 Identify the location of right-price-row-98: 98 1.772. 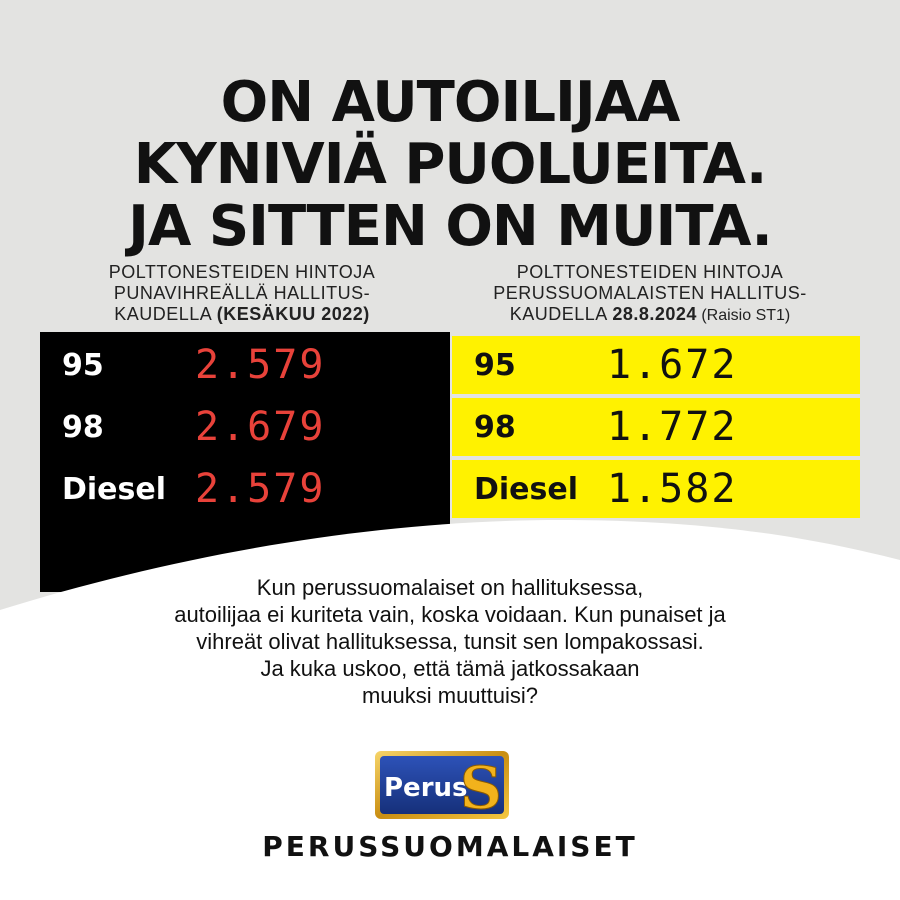
(656, 427).